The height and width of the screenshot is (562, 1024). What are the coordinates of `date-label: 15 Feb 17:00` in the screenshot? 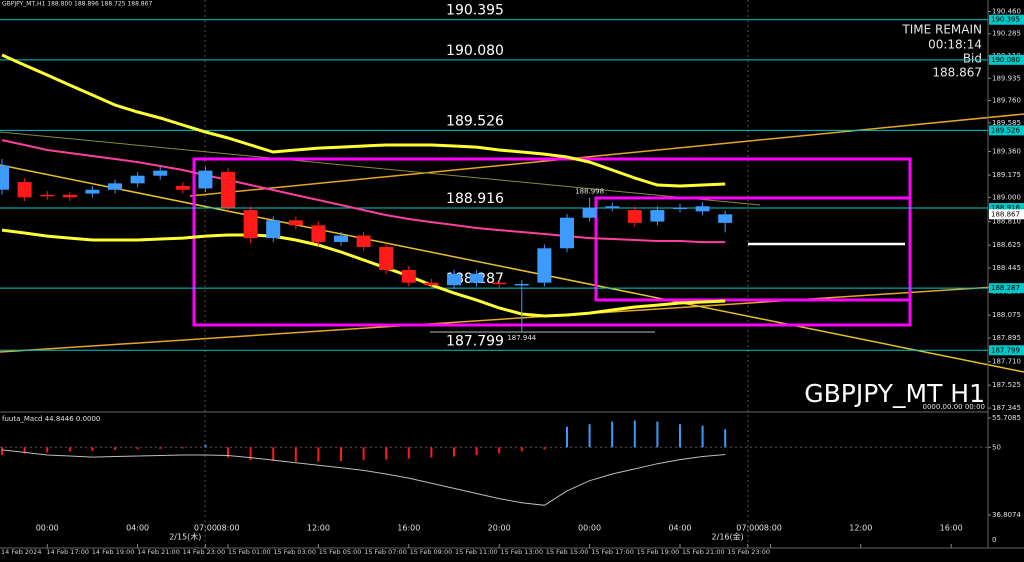 It's located at (612, 552).